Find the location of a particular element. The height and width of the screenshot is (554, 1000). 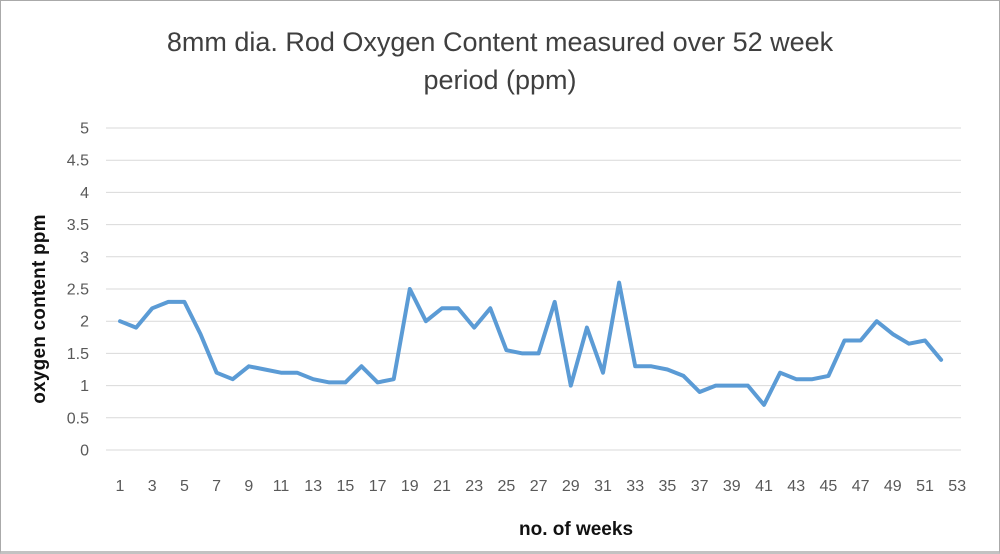

y-tick-label: 5 is located at coordinates (84, 129).